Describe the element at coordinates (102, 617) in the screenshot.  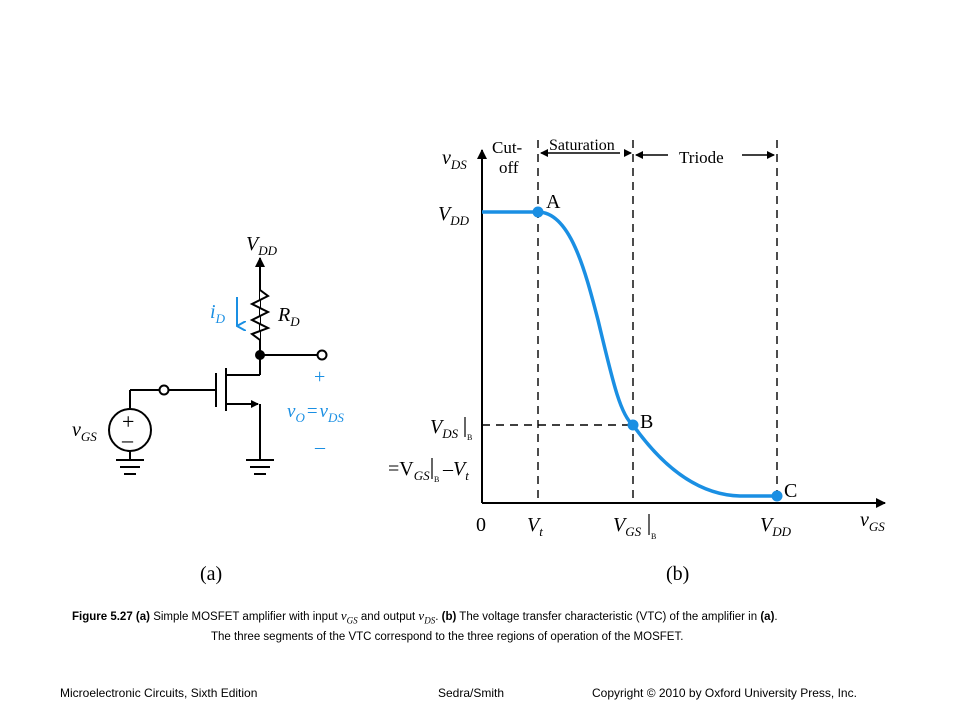
I see `caption-figure-number: Figure 5.27` at that location.